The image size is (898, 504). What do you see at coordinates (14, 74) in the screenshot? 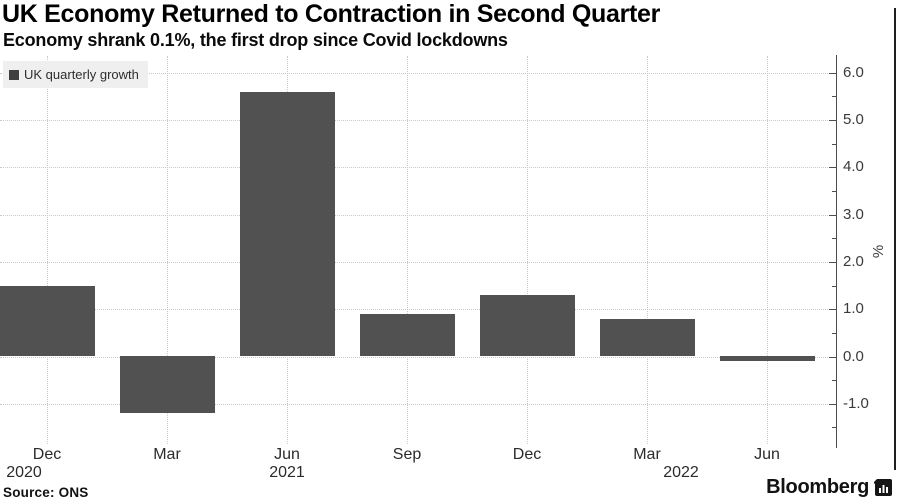
I see `legend-swatch-icon` at bounding box center [14, 74].